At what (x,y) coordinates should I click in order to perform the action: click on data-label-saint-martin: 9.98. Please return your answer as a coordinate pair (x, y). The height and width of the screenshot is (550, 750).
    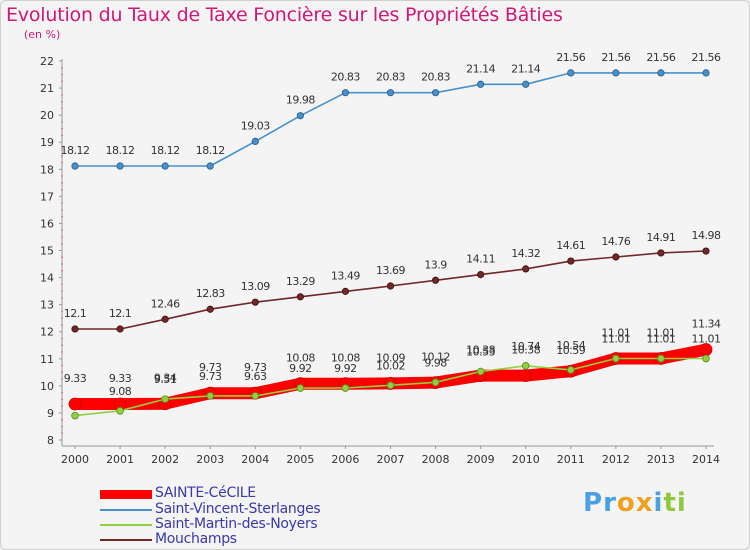
    Looking at the image, I should click on (435, 362).